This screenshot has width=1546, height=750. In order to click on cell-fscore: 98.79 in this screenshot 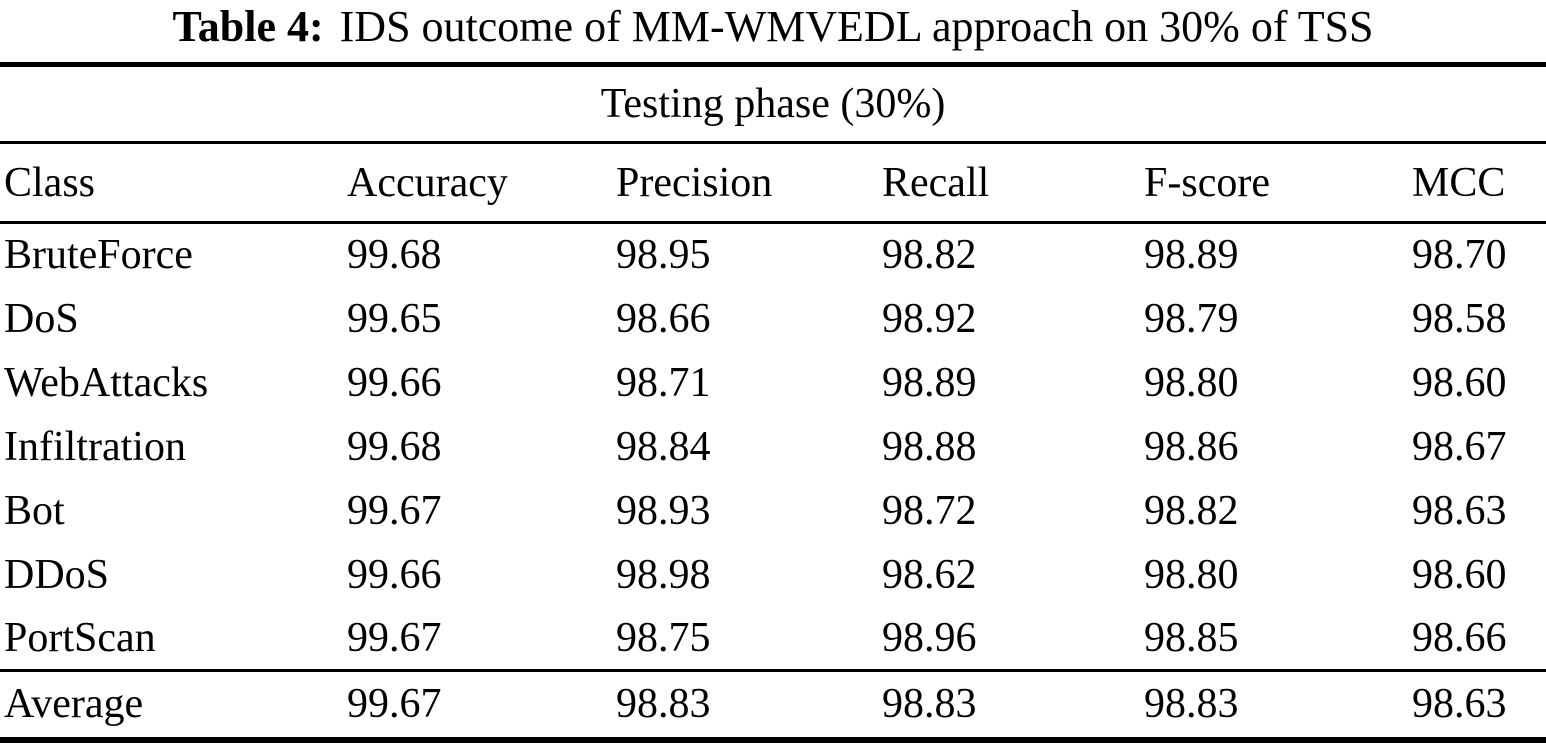, I will do `click(1191, 318)`.